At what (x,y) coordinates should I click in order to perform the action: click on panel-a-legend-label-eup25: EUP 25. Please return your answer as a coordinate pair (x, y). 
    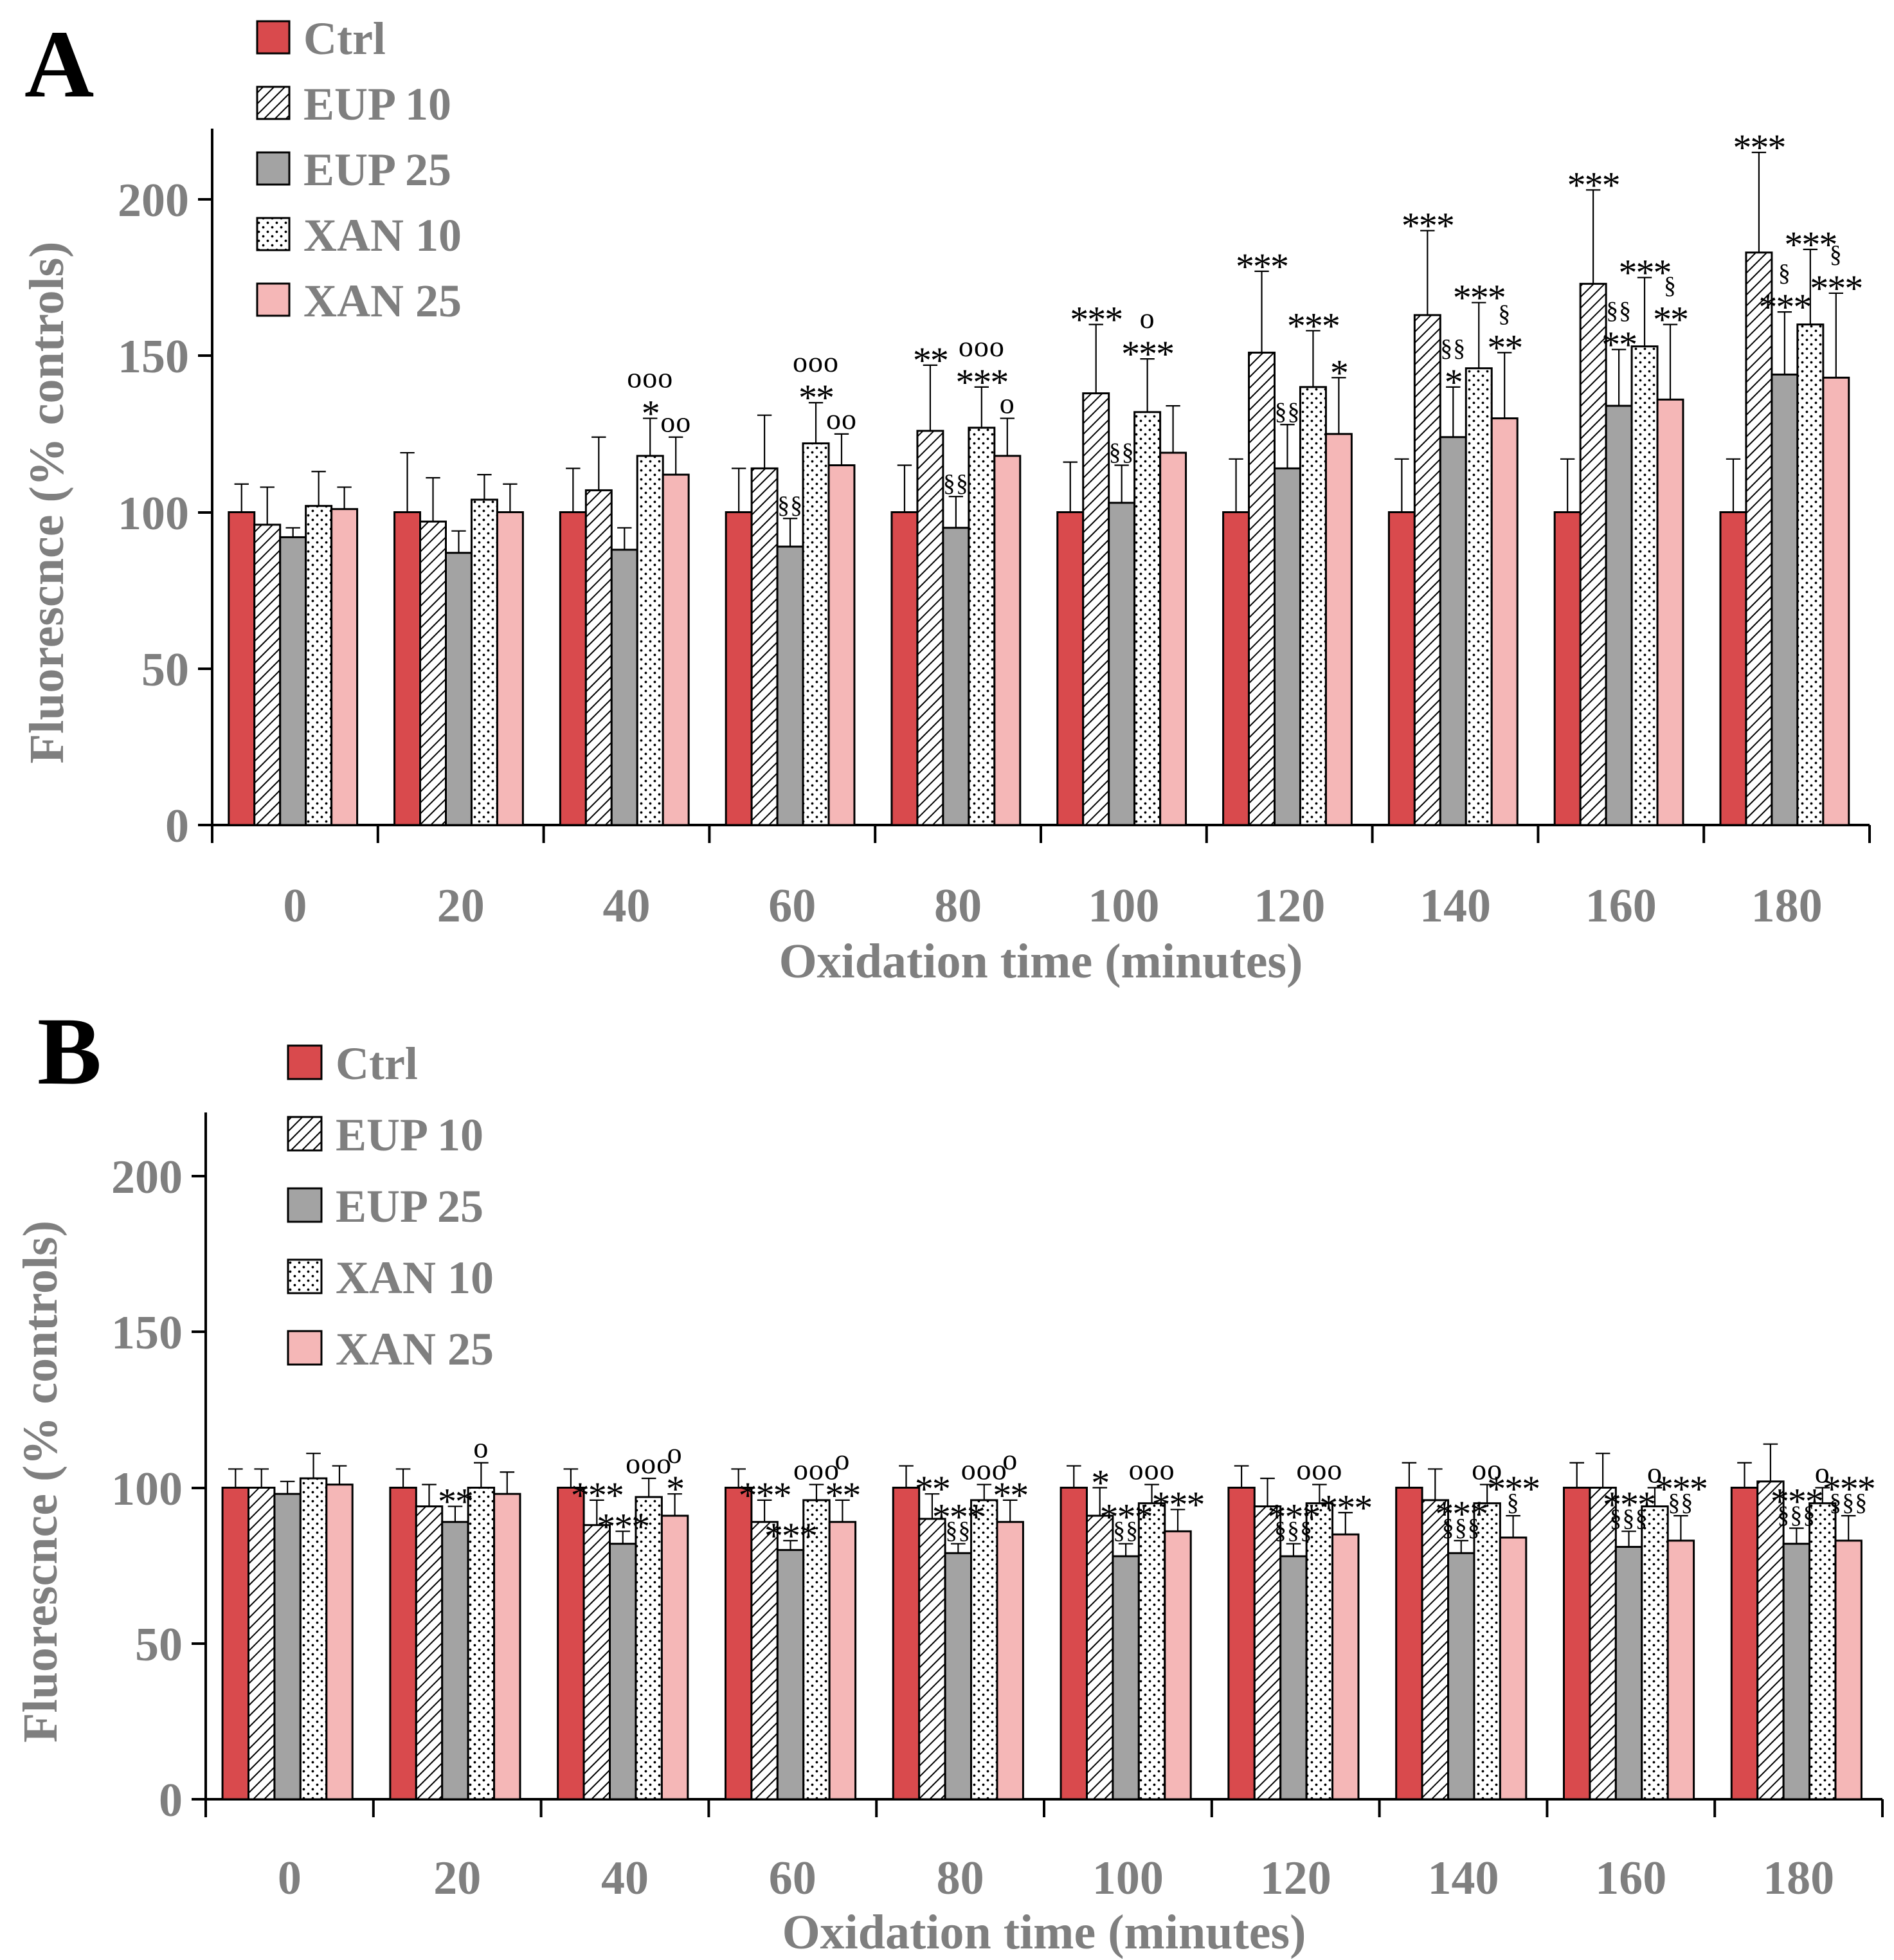
    Looking at the image, I should click on (377, 170).